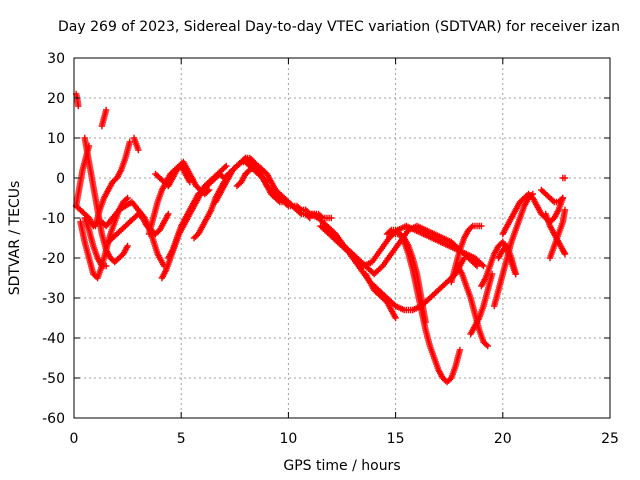  Describe the element at coordinates (288, 439) in the screenshot. I see `x-tick-label: 10` at that location.